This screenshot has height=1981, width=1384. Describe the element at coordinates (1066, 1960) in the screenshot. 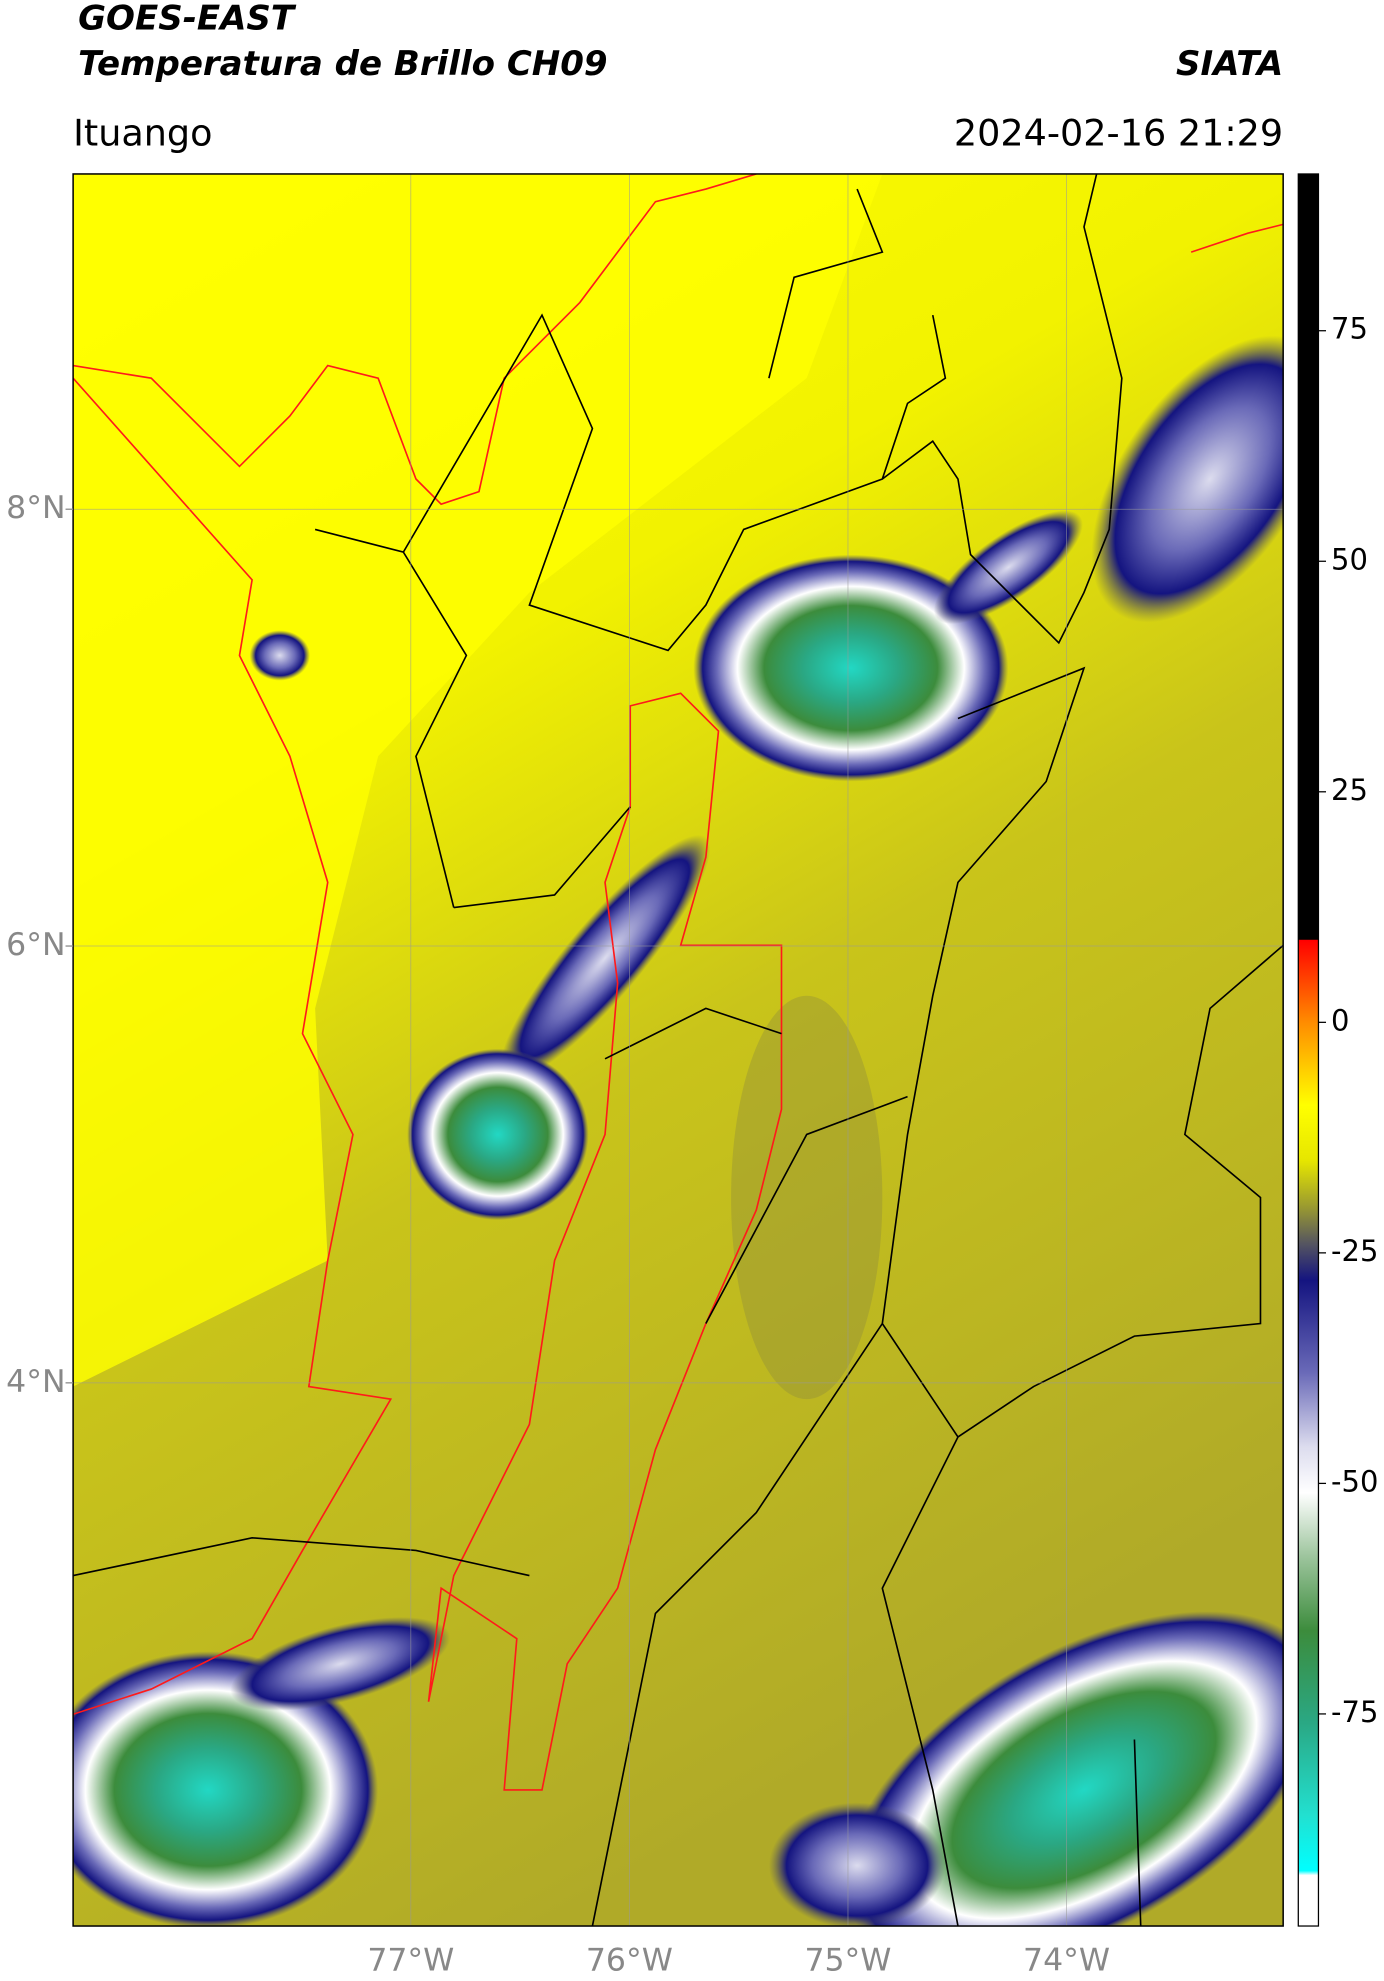

I see `lon-tick-label: 74°W` at that location.